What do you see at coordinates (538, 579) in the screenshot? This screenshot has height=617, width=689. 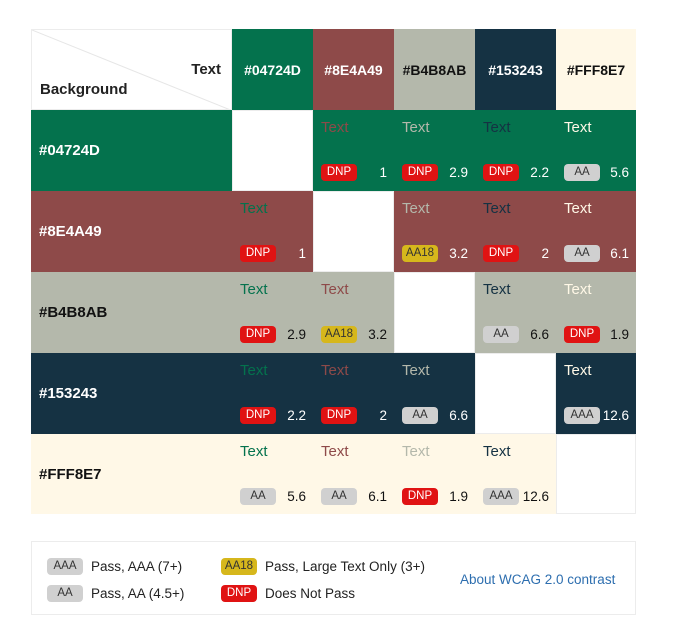 I see `about-wcag-link: About WCAG 2.0 contrast` at bounding box center [538, 579].